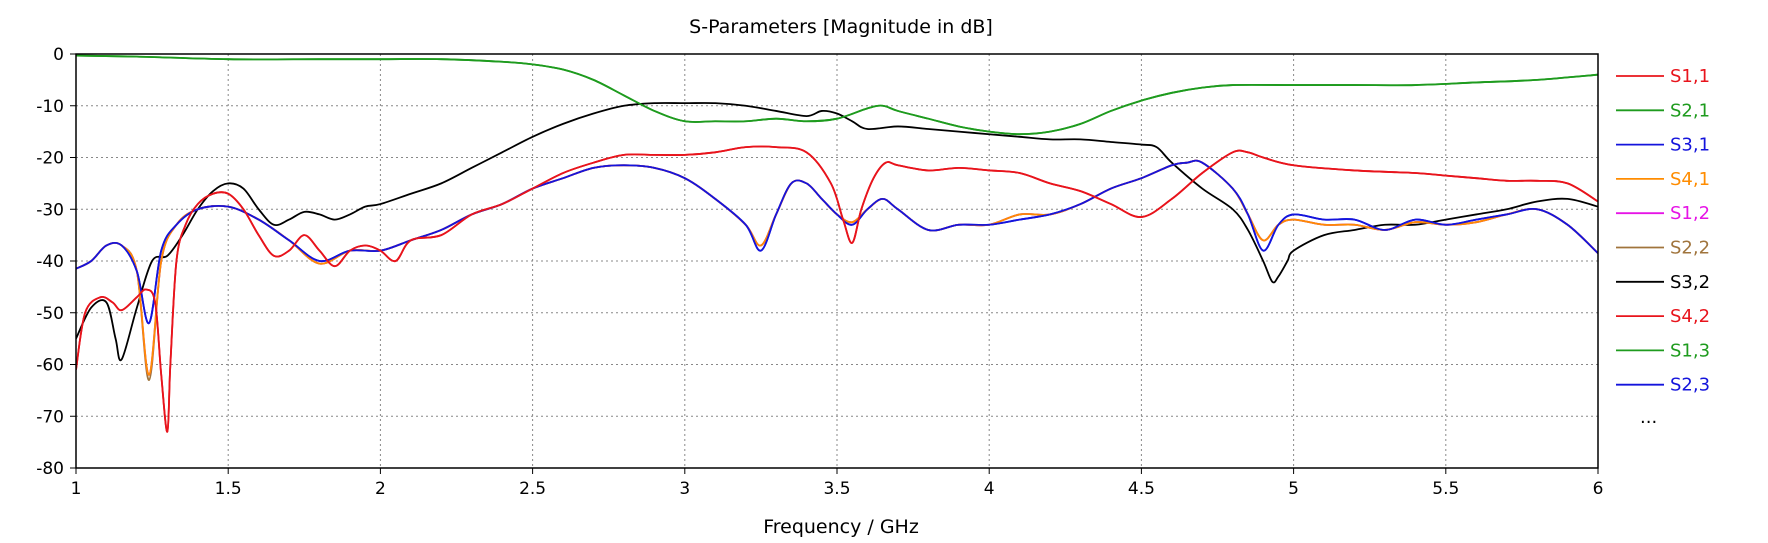 The height and width of the screenshot is (543, 1768). Describe the element at coordinates (1141, 489) in the screenshot. I see `x-tick-label: 4.5` at that location.